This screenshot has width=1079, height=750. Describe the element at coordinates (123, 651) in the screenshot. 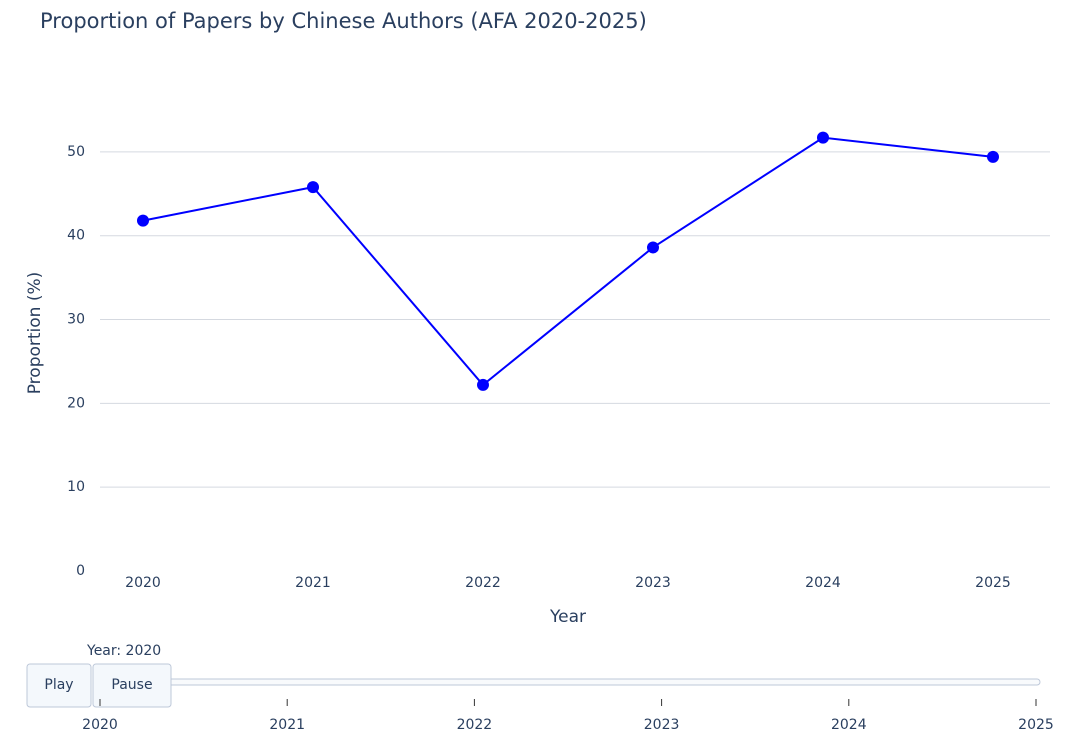

I see `slider-label: Year: 2020` at that location.